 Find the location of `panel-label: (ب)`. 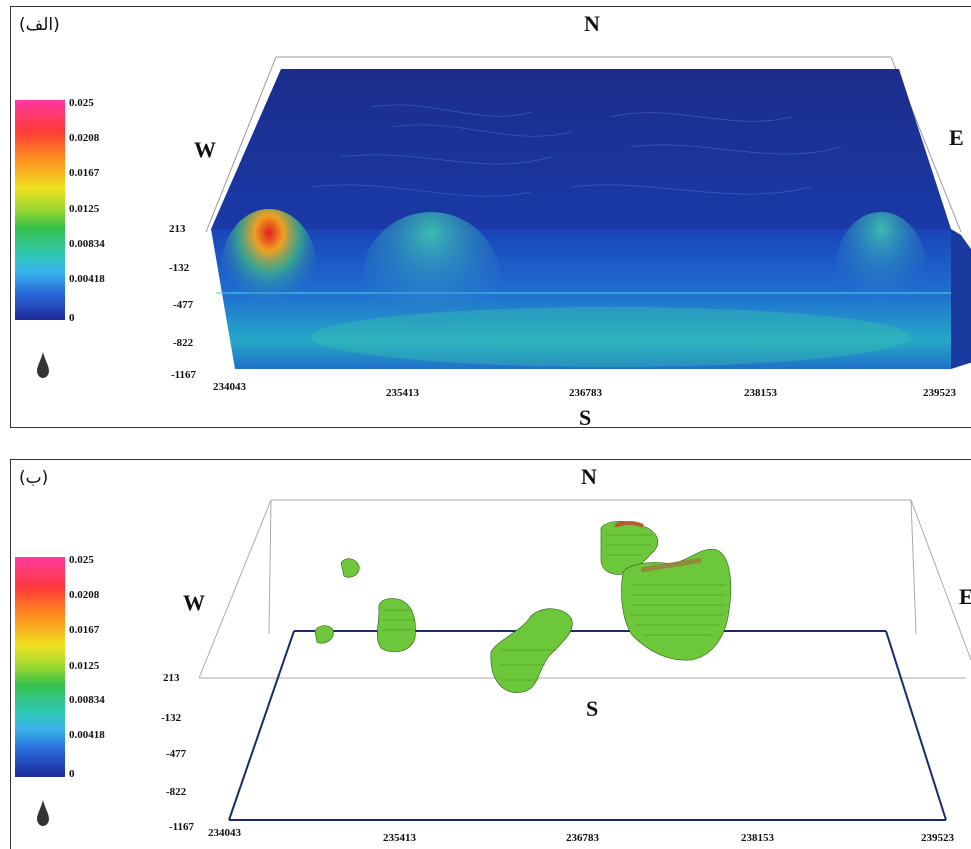

panel-label: (ب) is located at coordinates (34, 478).